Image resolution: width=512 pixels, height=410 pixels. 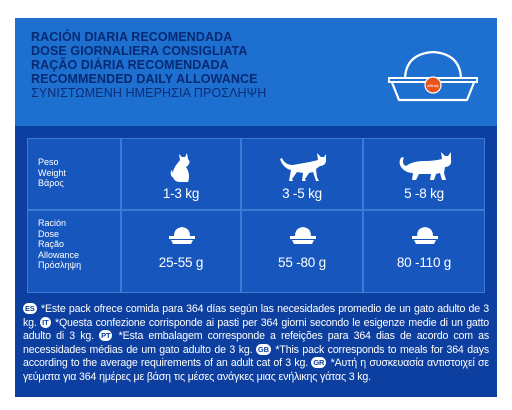 I want to click on weight-label-es: Peso, so click(x=48, y=162).